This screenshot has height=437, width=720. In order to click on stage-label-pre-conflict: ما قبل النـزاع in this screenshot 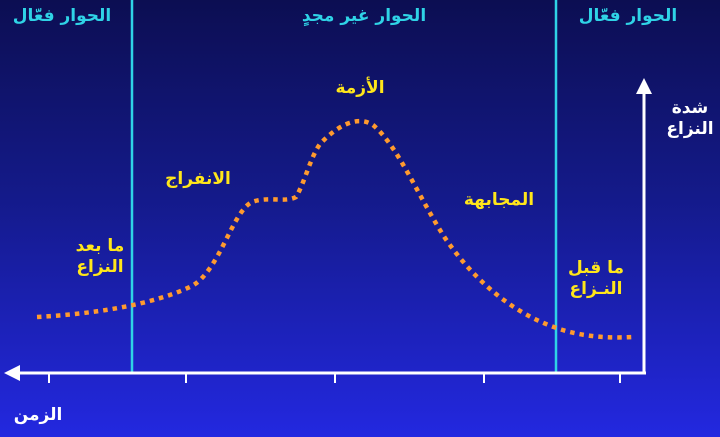, I will do `click(596, 279)`.